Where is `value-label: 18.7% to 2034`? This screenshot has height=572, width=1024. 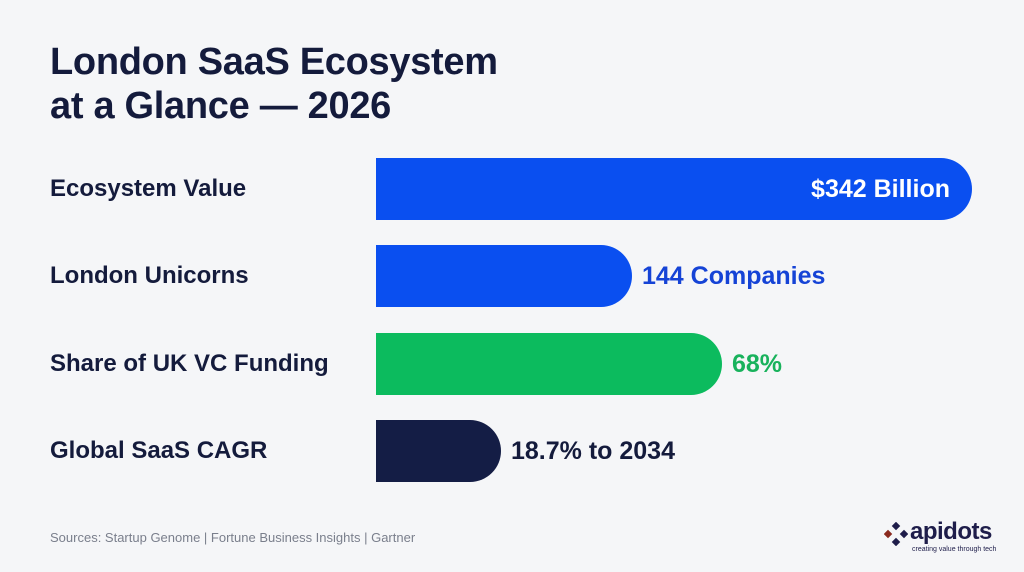
value-label: 18.7% to 2034 is located at coordinates (593, 451).